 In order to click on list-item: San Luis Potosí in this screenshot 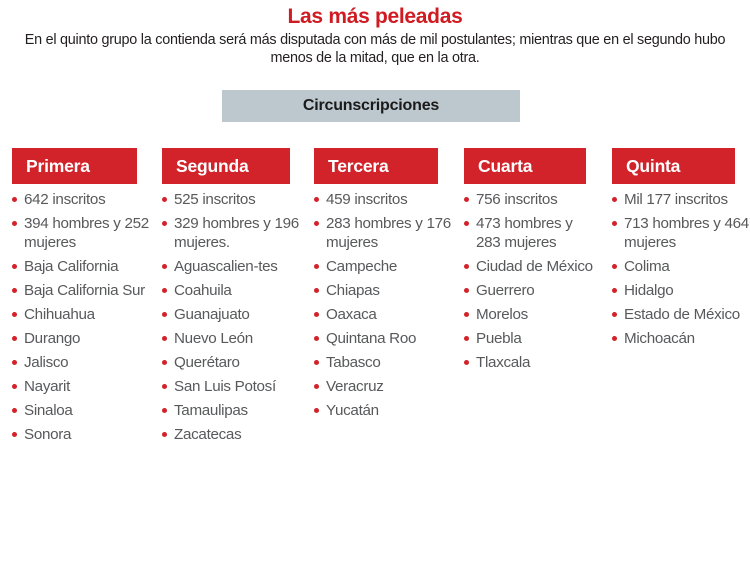, I will do `click(232, 386)`.